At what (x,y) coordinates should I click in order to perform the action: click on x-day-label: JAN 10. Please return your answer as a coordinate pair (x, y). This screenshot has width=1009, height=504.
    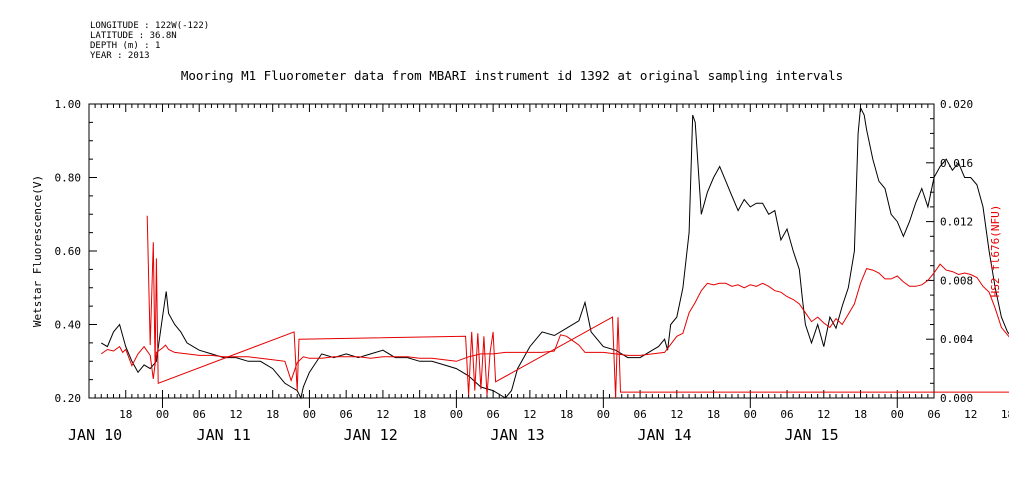
    Looking at the image, I should click on (95, 435).